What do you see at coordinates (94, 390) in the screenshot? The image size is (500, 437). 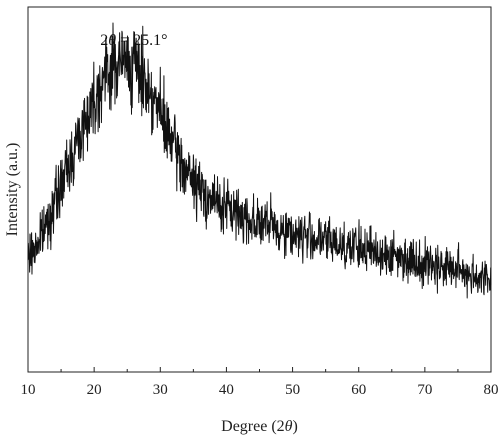 I see `x-tick-label-20: 20` at bounding box center [94, 390].